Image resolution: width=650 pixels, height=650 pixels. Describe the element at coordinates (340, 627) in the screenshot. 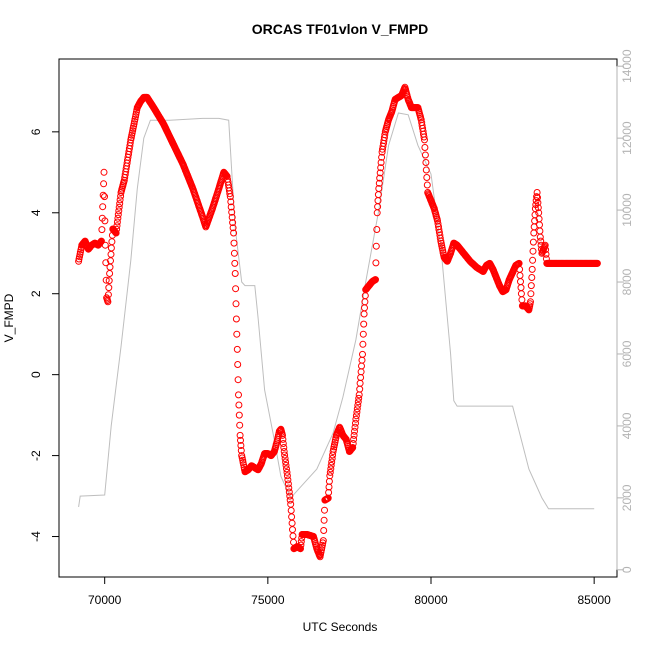

I see `x-axis-label: UTC Seconds` at that location.